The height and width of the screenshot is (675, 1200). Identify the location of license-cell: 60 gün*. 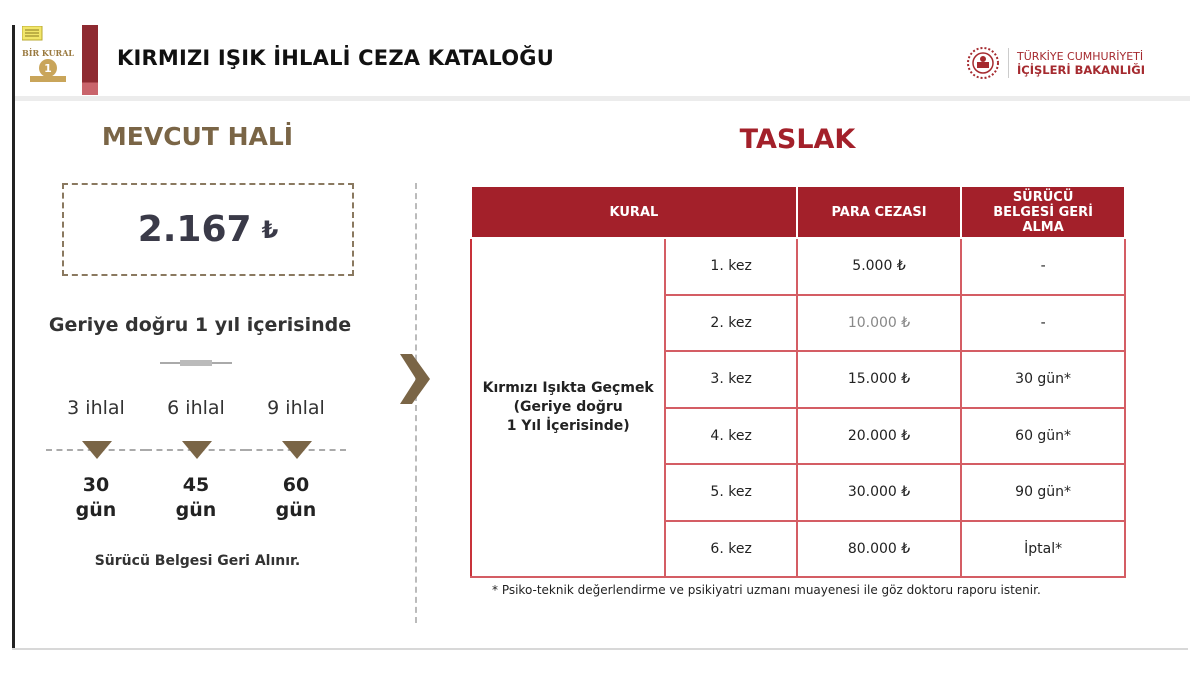
(1043, 435).